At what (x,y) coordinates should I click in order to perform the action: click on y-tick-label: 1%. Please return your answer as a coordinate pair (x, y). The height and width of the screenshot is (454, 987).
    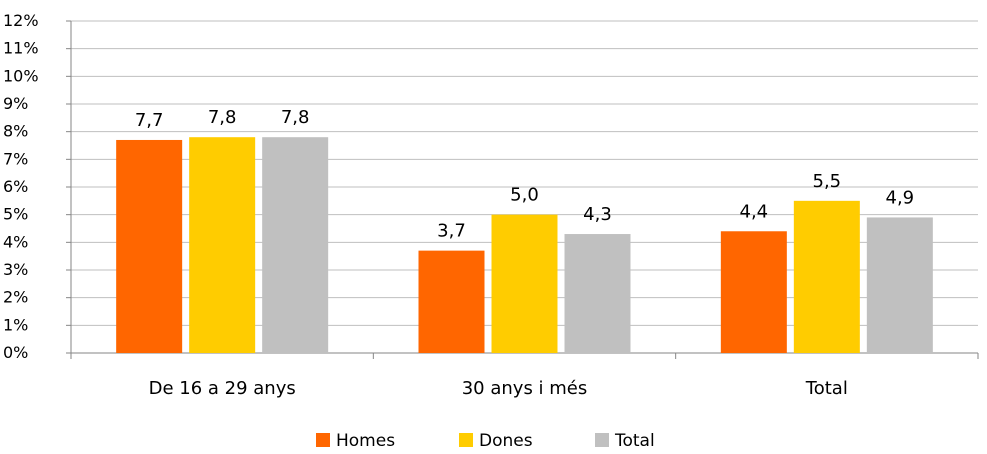
    Looking at the image, I should click on (15, 324).